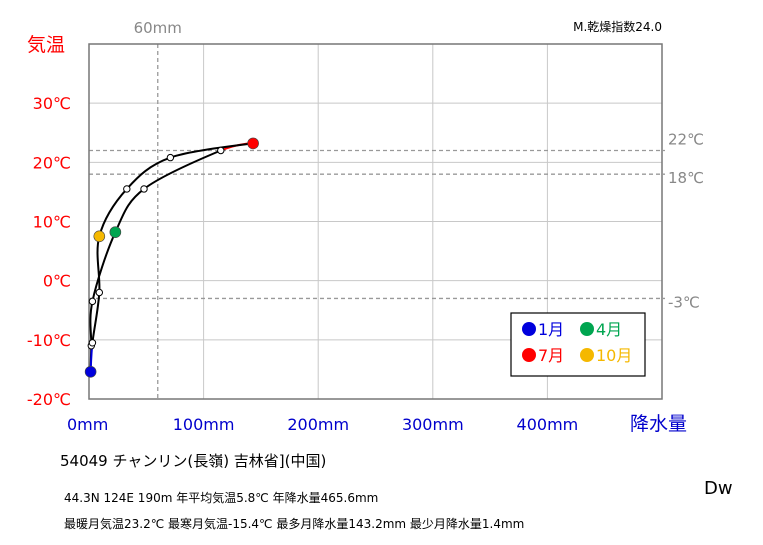 The width and height of the screenshot is (763, 545). What do you see at coordinates (433, 424) in the screenshot?
I see `x-tick-label: 300mm` at bounding box center [433, 424].